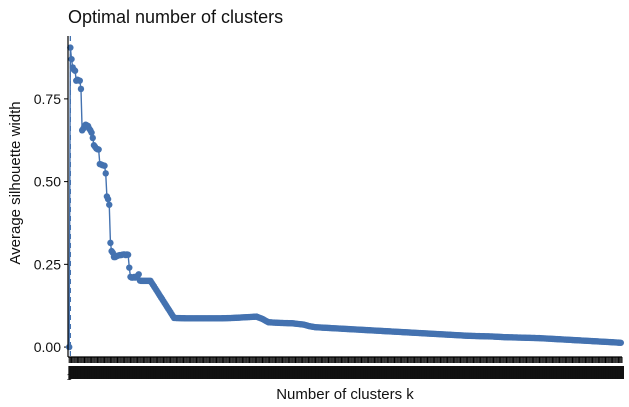 This screenshot has height=407, width=629. I want to click on y-tick-label: 0.00, so click(47, 347).